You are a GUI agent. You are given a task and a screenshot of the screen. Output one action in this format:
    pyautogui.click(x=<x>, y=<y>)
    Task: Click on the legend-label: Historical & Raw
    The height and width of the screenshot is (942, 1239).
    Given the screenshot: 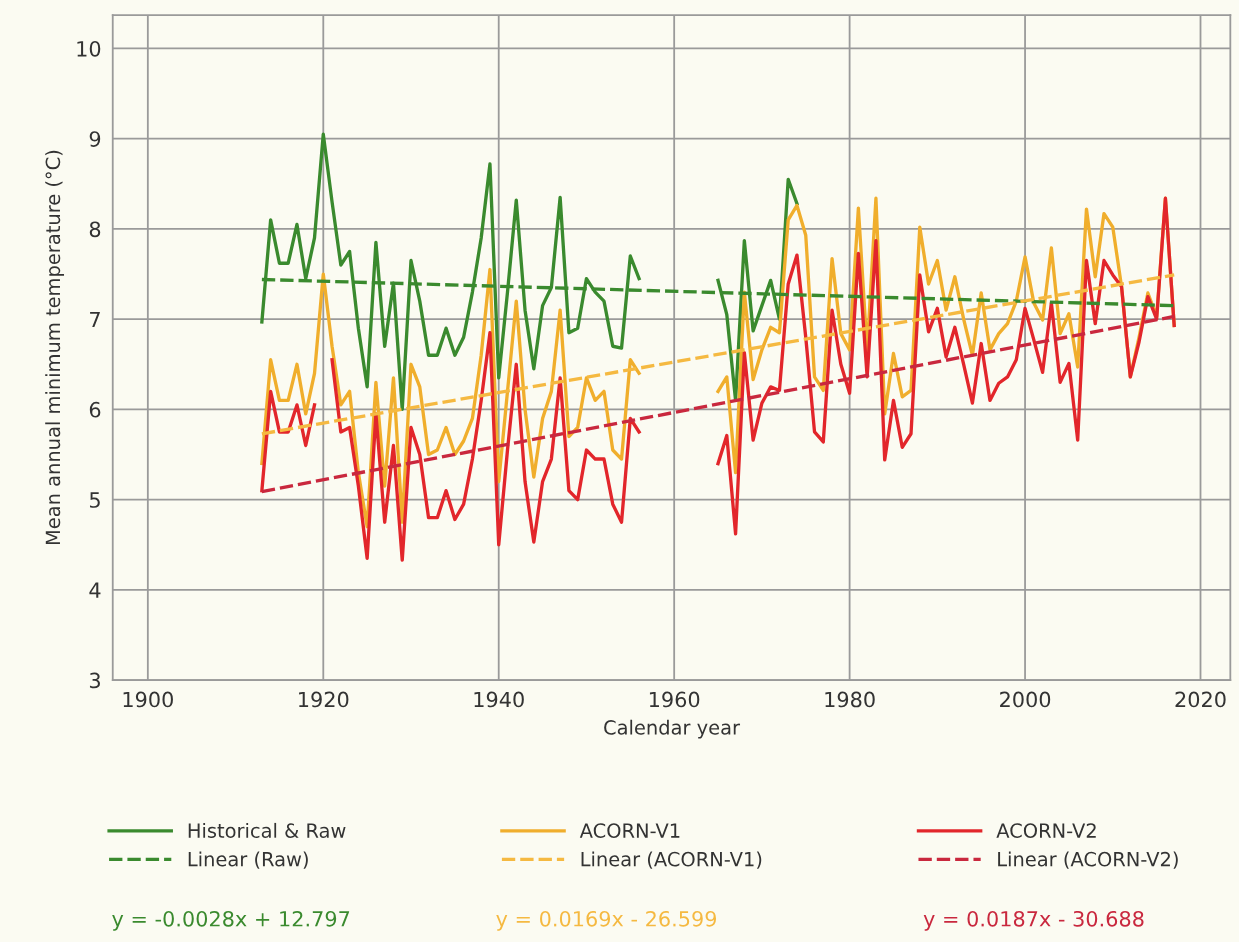 What is the action you would take?
    pyautogui.click(x=267, y=830)
    